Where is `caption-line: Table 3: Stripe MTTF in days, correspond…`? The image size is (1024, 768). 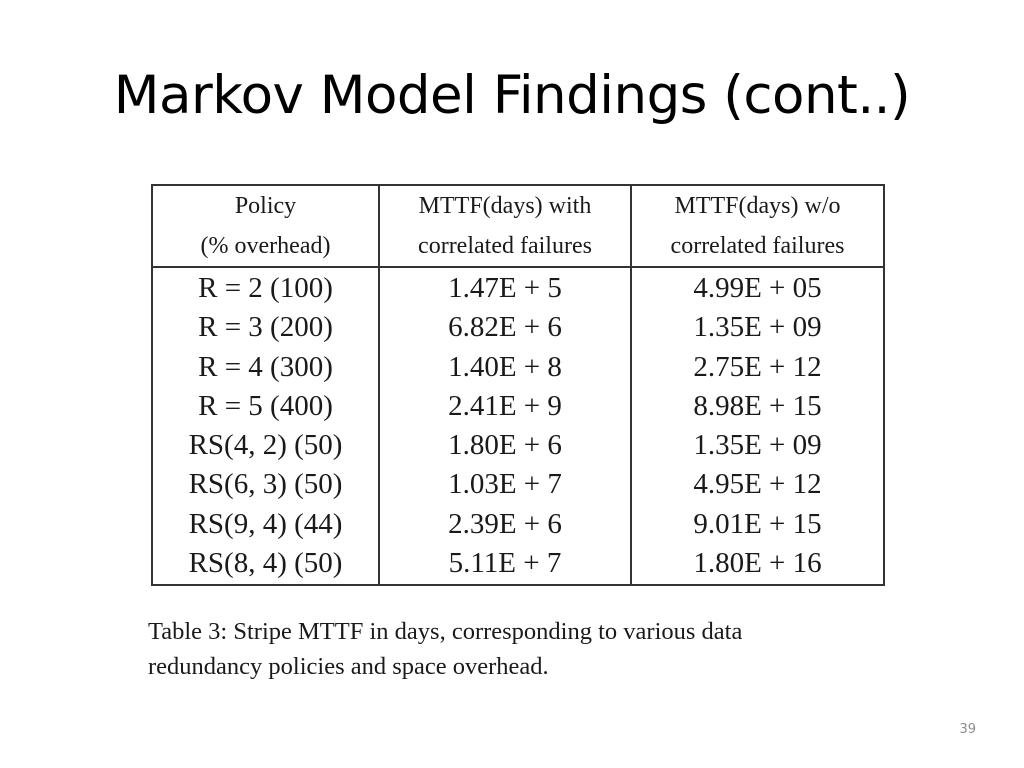
caption-line: Table 3: Stripe MTTF in days, correspond… is located at coordinates (445, 631).